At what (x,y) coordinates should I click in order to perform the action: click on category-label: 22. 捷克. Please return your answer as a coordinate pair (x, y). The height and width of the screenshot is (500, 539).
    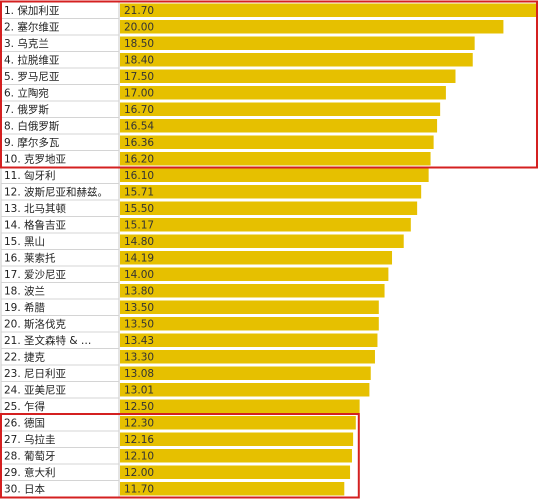
    Looking at the image, I should click on (25, 357).